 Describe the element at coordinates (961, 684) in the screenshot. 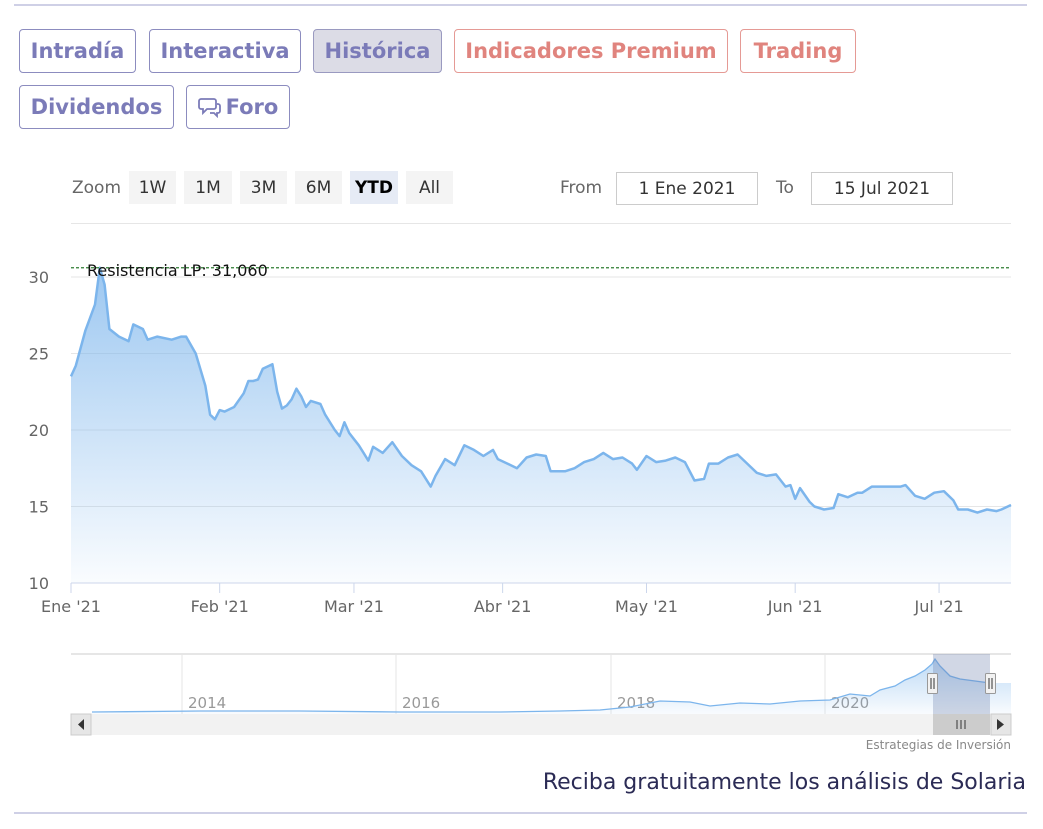

I see `navigator-selected-range` at that location.